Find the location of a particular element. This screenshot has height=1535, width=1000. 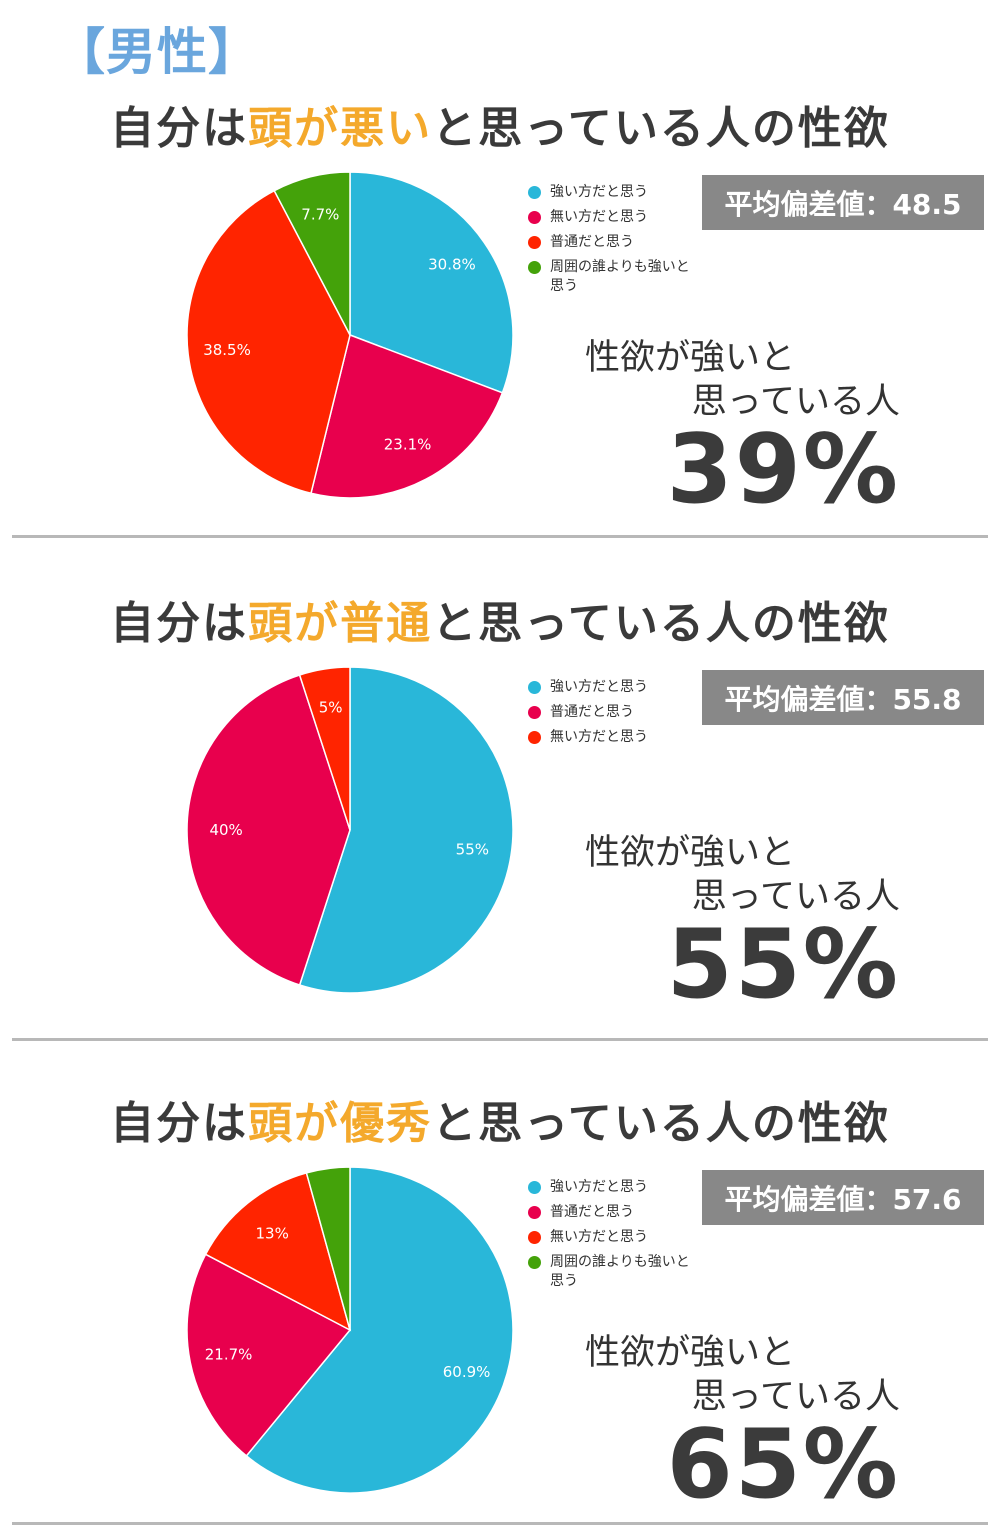

average-badge: 平均偏差値：48.5 is located at coordinates (843, 202).